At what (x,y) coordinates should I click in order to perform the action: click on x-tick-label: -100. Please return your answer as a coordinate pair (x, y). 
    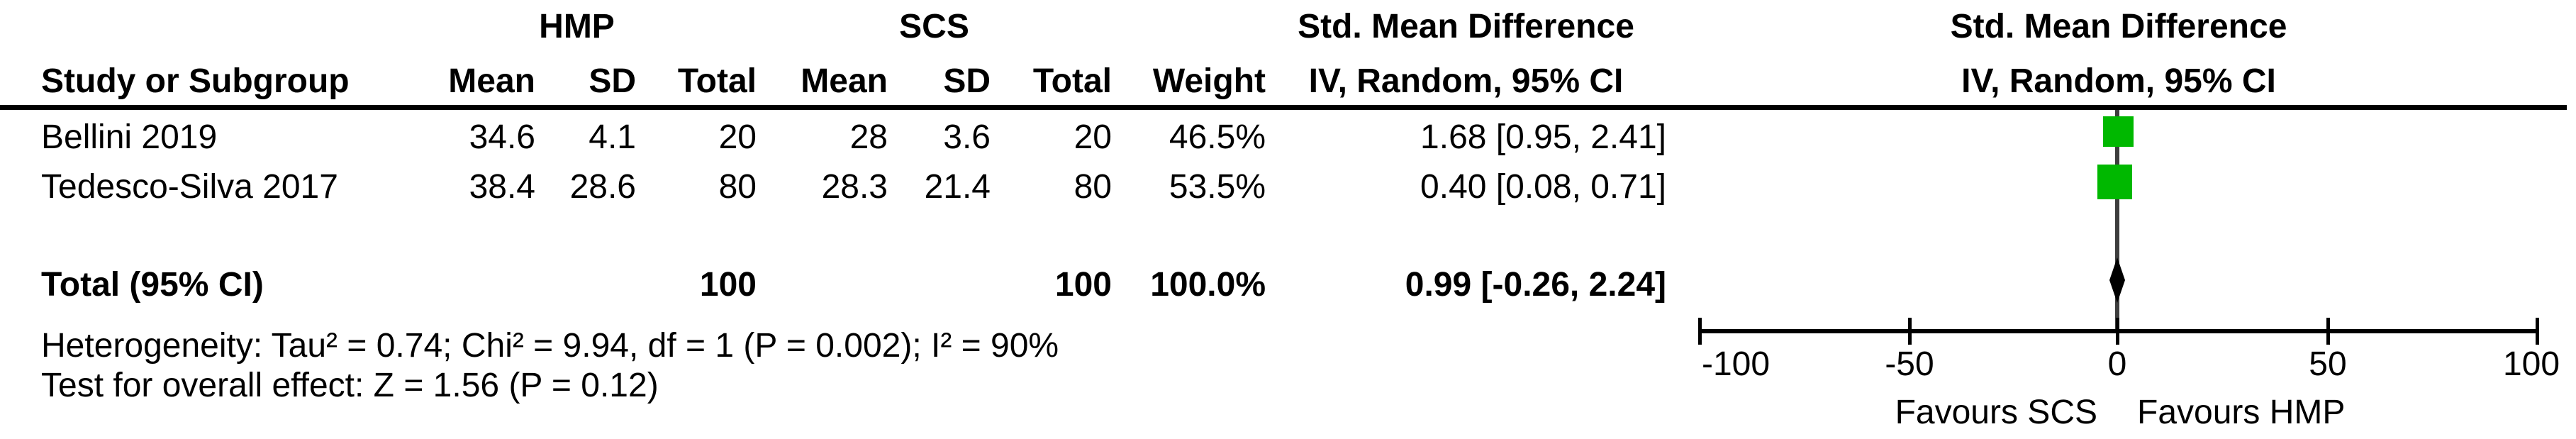
    Looking at the image, I should click on (1736, 364).